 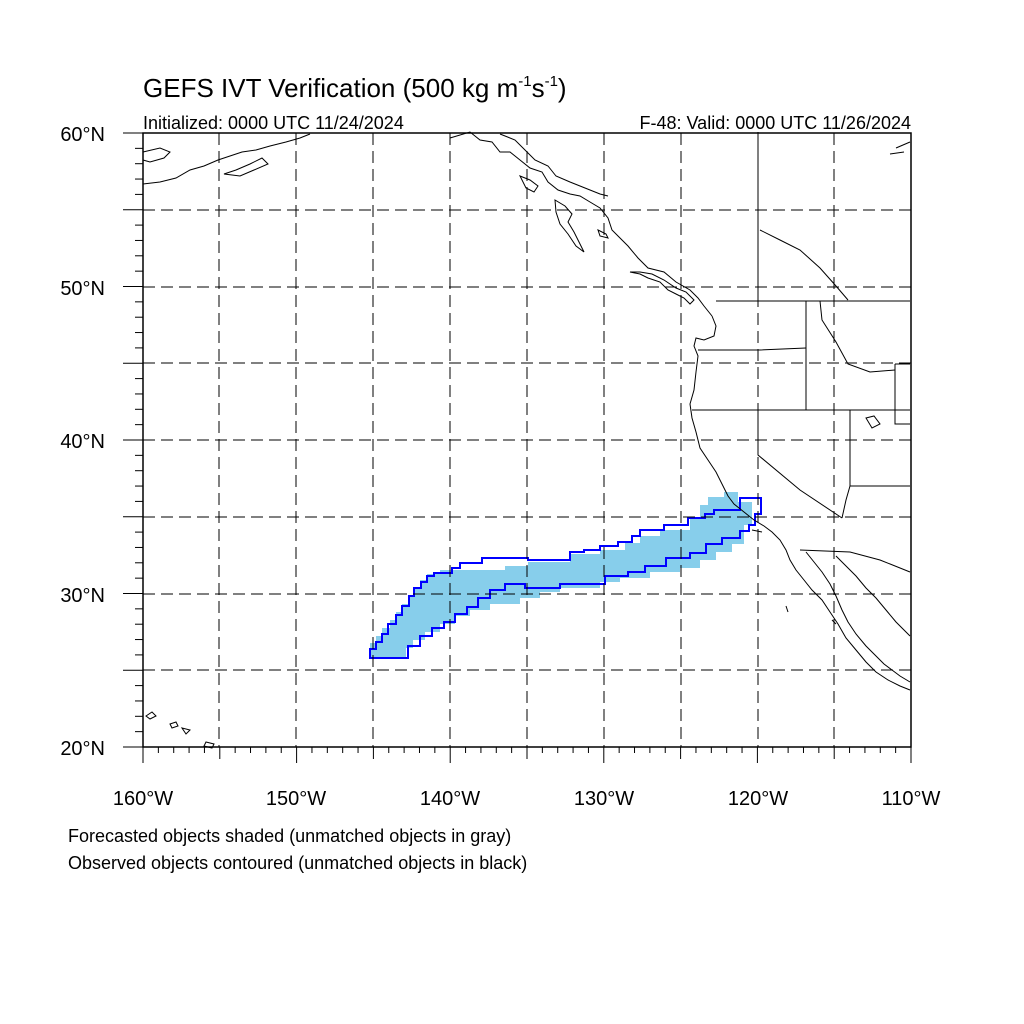 I want to click on lon-tick-label: 160°W, so click(x=143, y=799).